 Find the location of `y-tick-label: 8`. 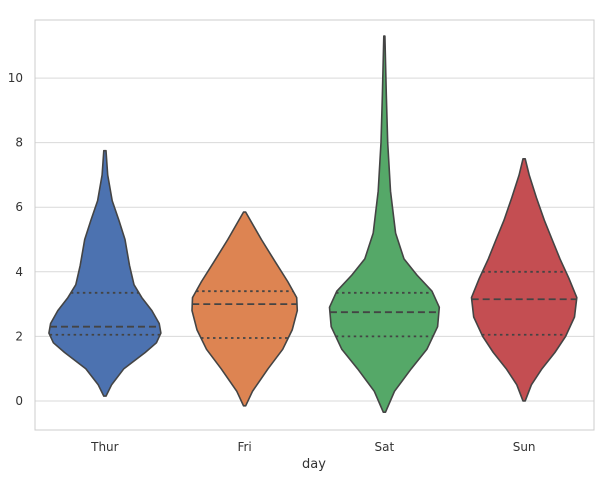

y-tick-label: 8 is located at coordinates (19, 143).